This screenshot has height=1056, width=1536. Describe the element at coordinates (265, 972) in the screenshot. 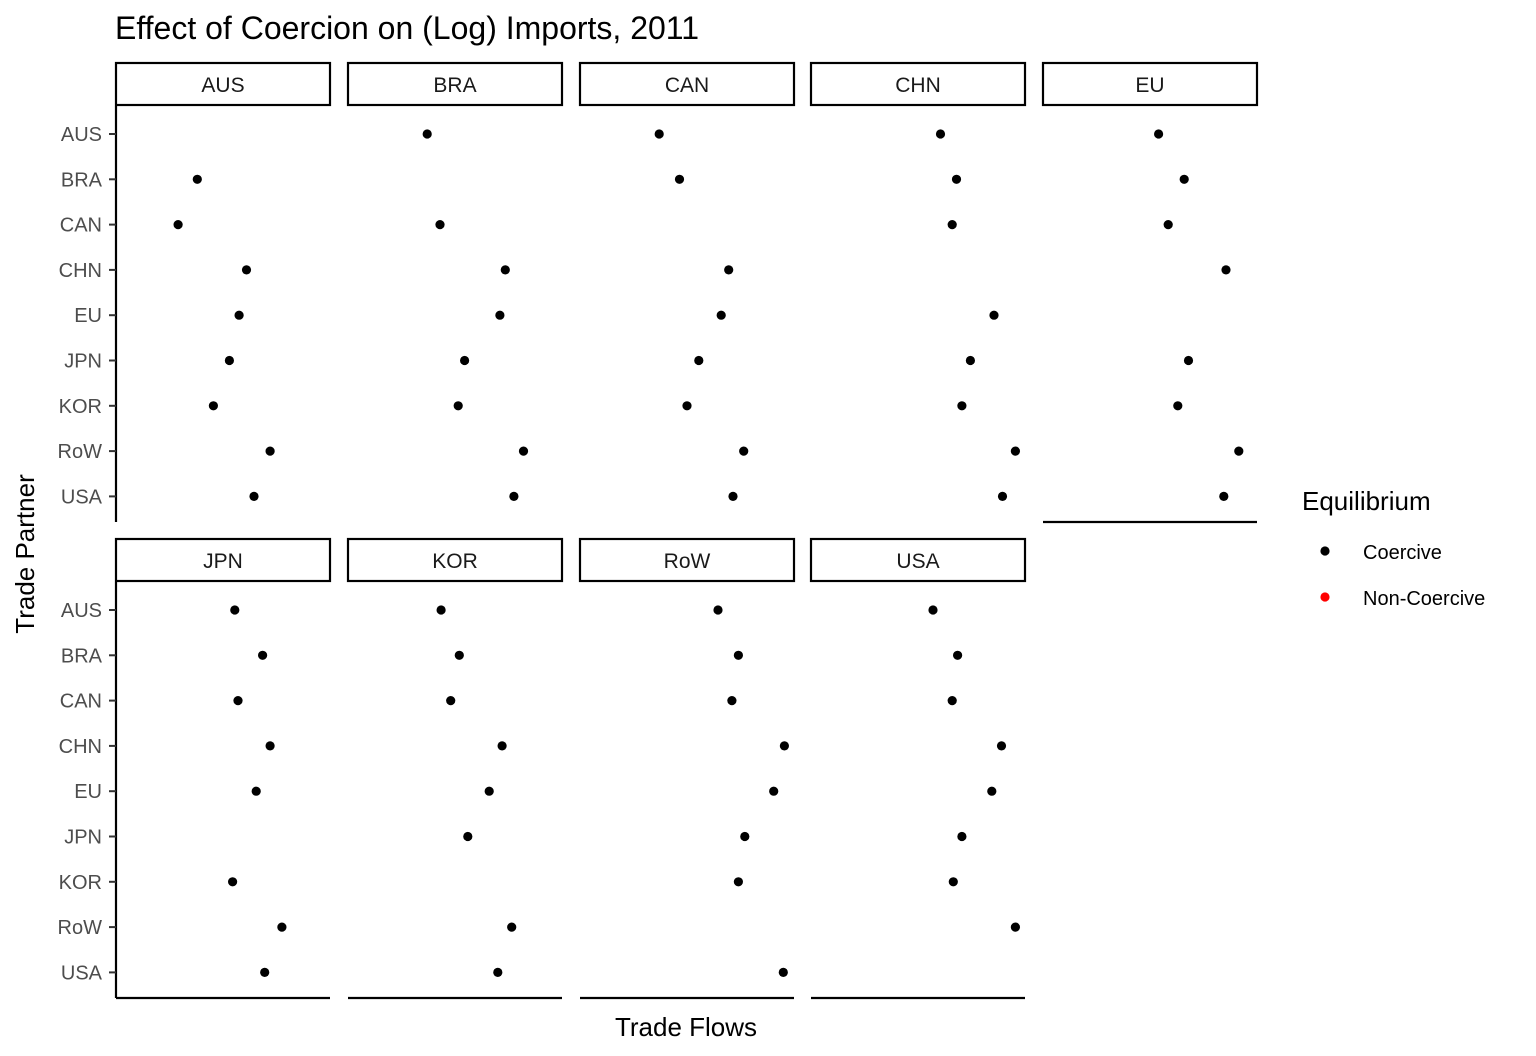

I see `point-jpn-usa` at that location.